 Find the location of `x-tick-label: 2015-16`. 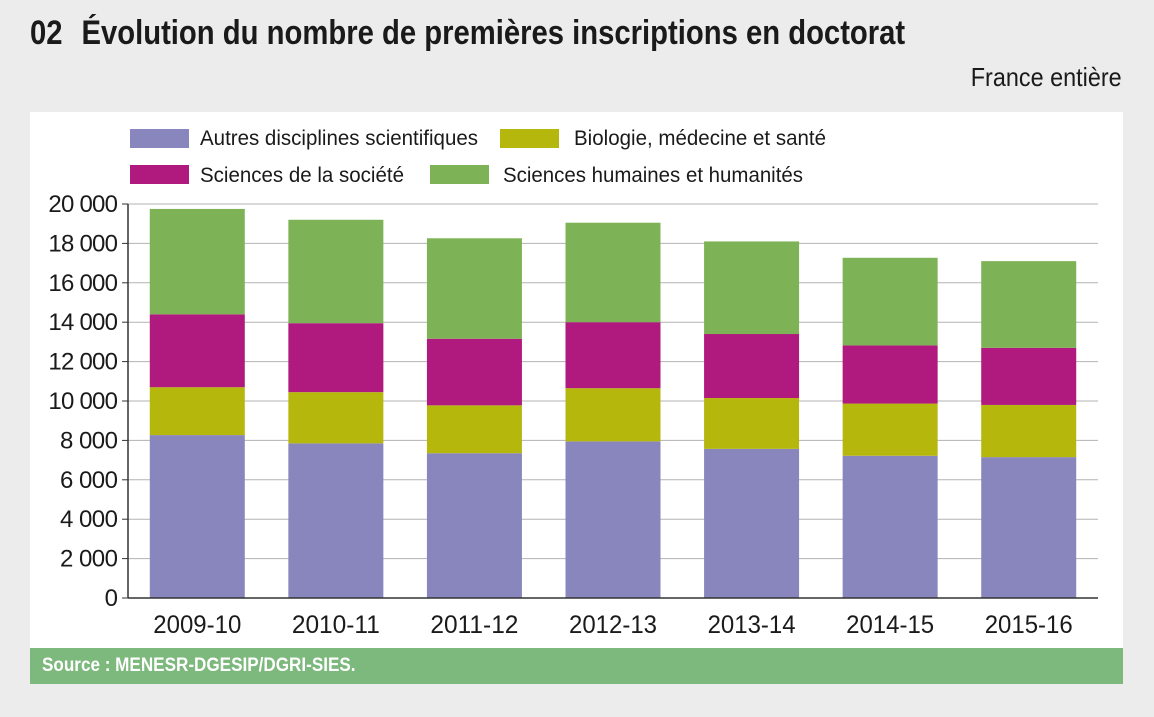

x-tick-label: 2015-16 is located at coordinates (1029, 625).